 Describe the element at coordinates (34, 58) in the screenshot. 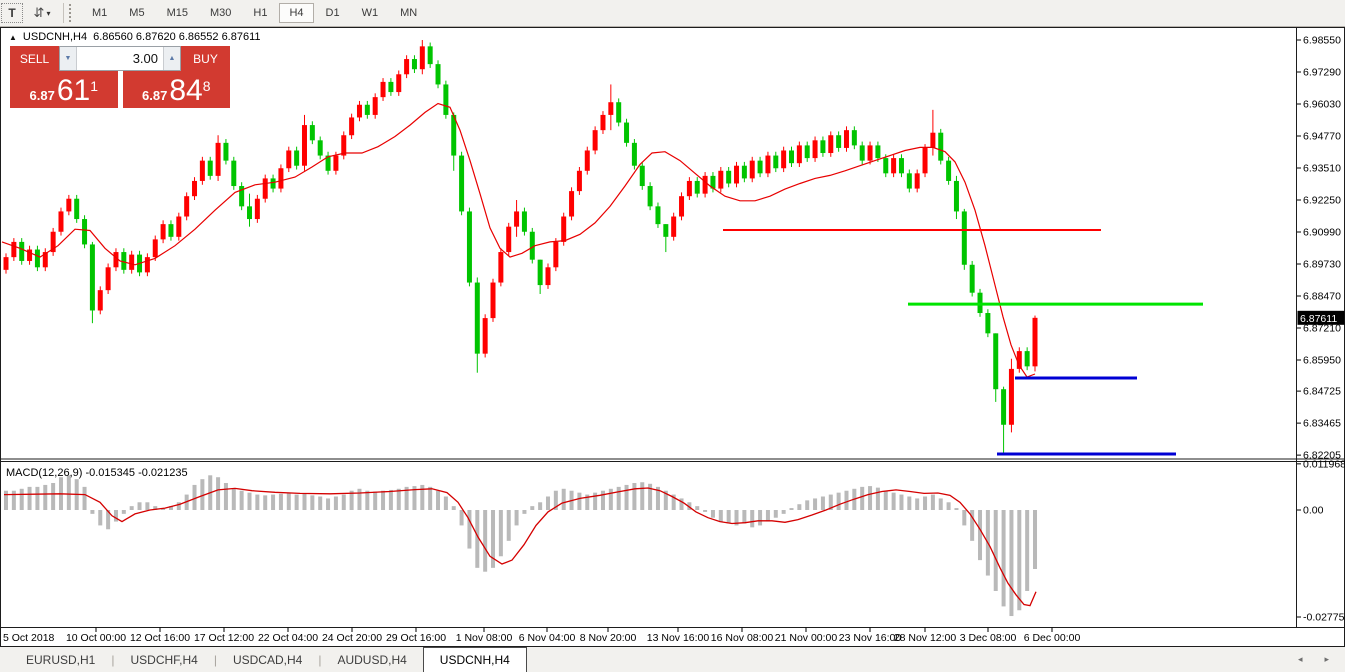

I see `sell-button: SELL` at that location.